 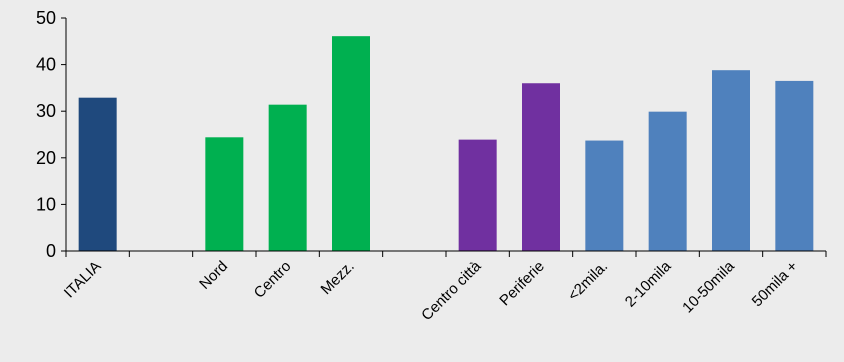 What do you see at coordinates (46, 65) in the screenshot?
I see `y-tick-label: 40` at bounding box center [46, 65].